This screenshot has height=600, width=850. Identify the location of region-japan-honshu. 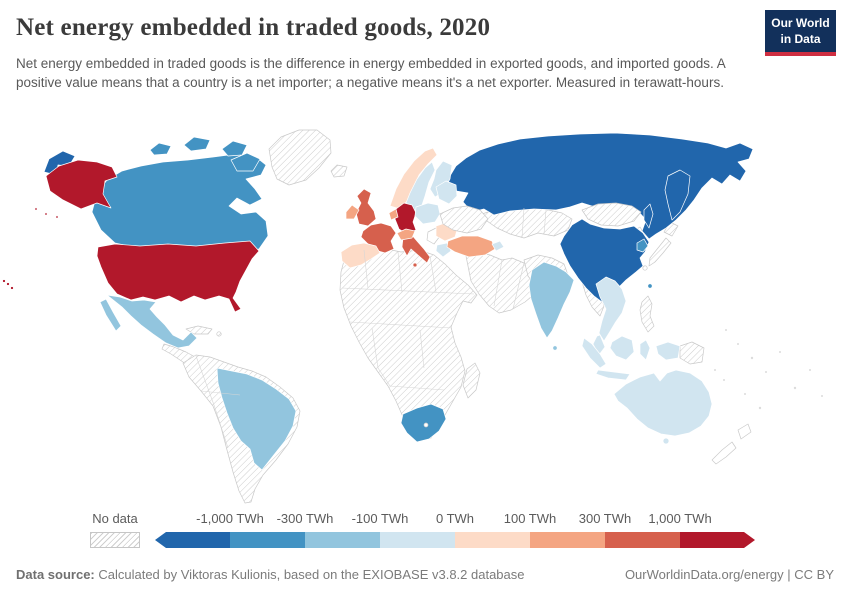
(660, 252).